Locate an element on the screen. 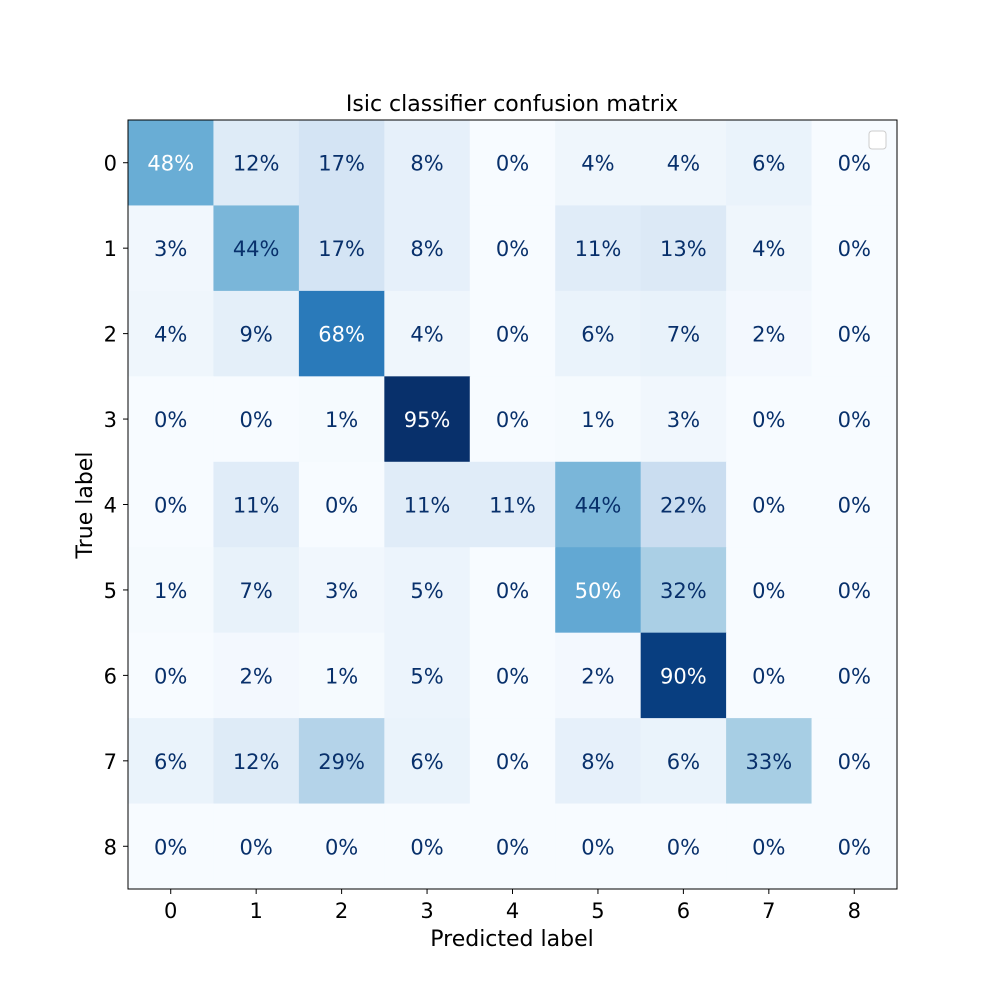 This screenshot has width=1000, height=1004. cell-label-7-2: 29% is located at coordinates (341, 762).